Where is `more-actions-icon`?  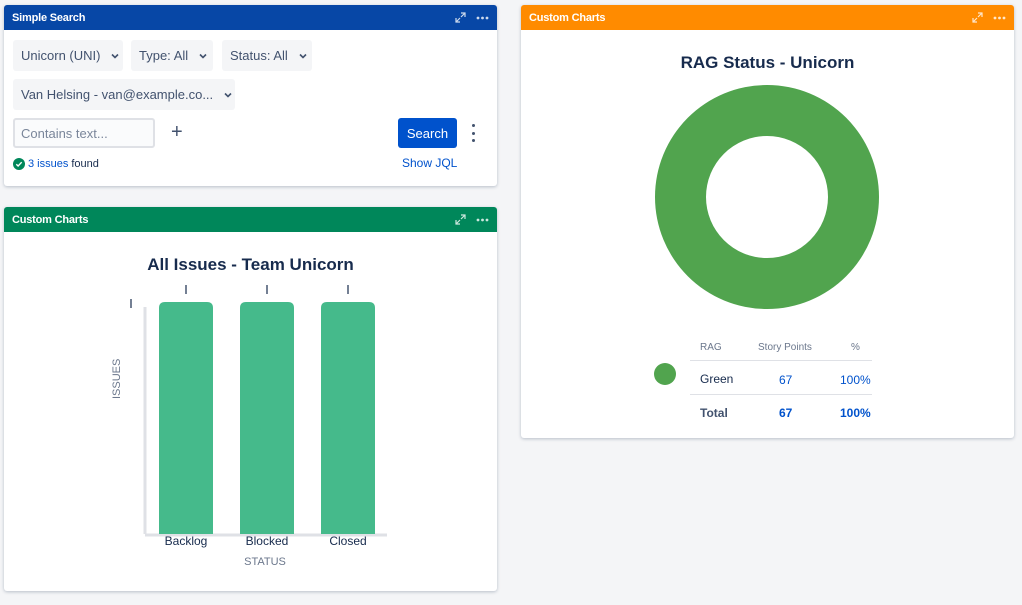
more-actions-icon is located at coordinates (473, 133).